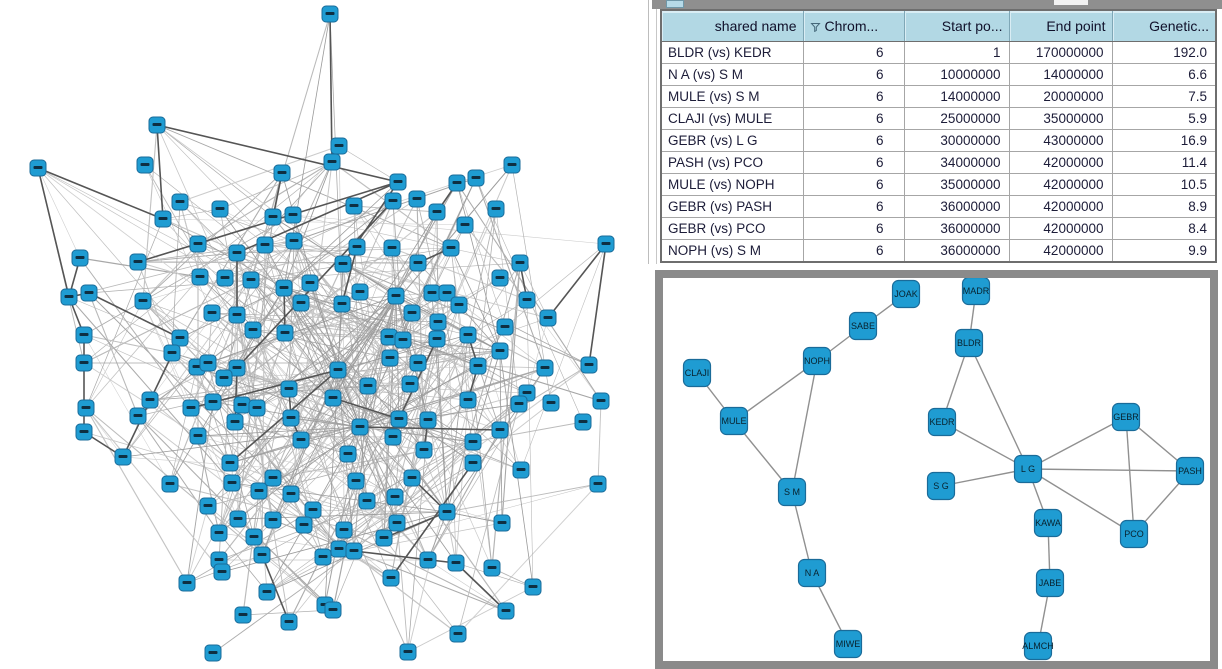 The width and height of the screenshot is (1222, 669). What do you see at coordinates (792, 492) in the screenshot?
I see `network-node-s-m` at bounding box center [792, 492].